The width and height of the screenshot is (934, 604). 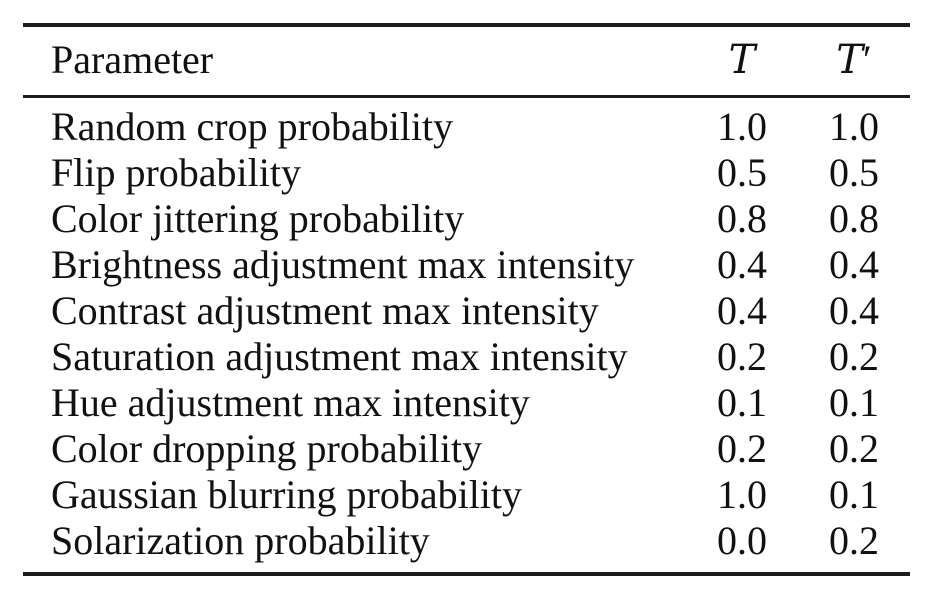 I want to click on prime-symbol: ′, so click(x=867, y=59).